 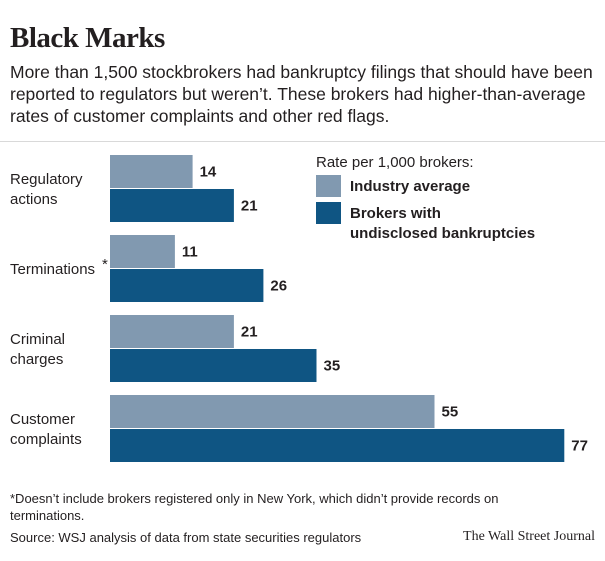 What do you see at coordinates (278, 286) in the screenshot?
I see `data-label: 26` at bounding box center [278, 286].